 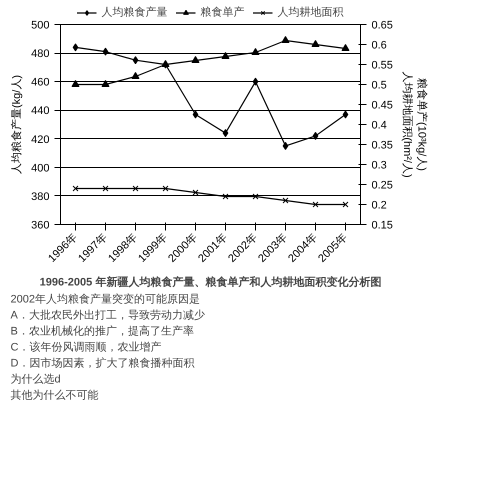 What do you see at coordinates (105, 299) in the screenshot?
I see `text: 2002年人均粮食产量突变的可能原因是` at bounding box center [105, 299].